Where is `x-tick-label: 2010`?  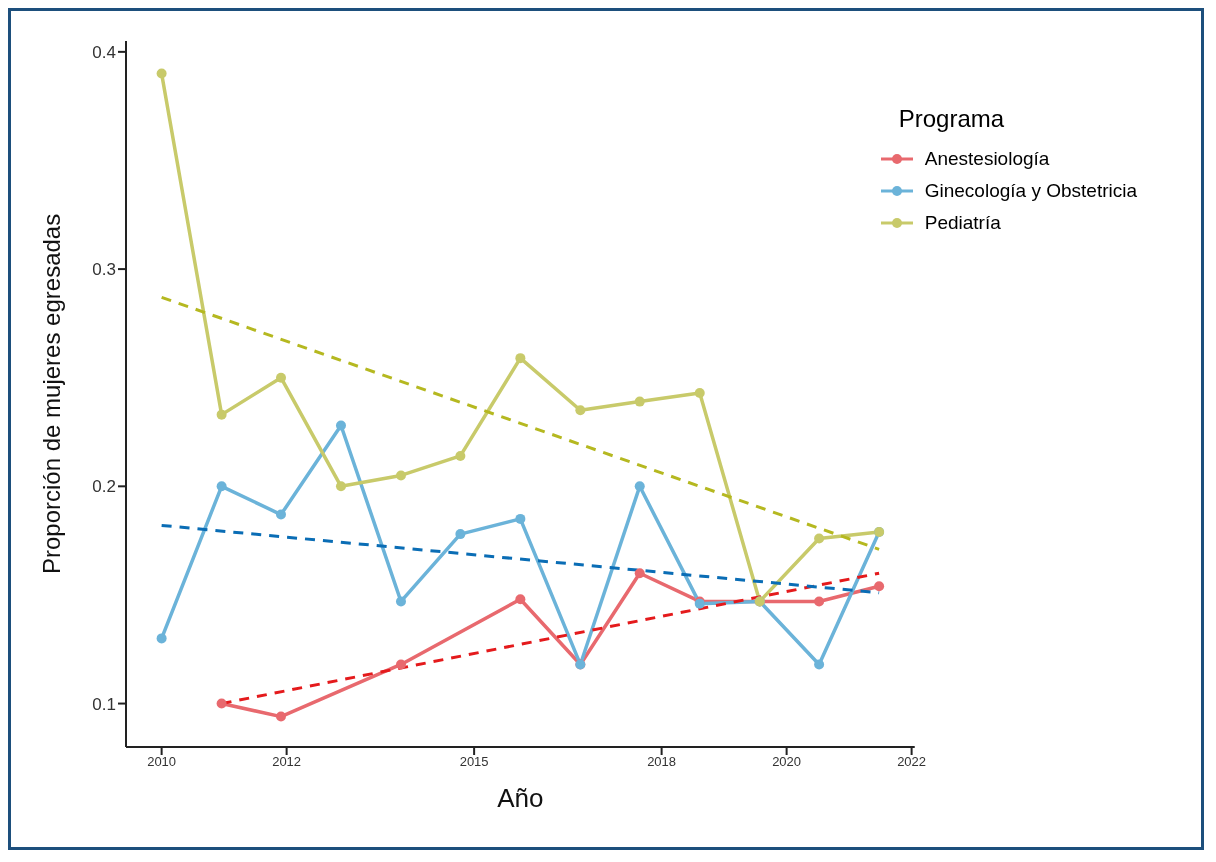 x-tick-label: 2010 is located at coordinates (162, 762).